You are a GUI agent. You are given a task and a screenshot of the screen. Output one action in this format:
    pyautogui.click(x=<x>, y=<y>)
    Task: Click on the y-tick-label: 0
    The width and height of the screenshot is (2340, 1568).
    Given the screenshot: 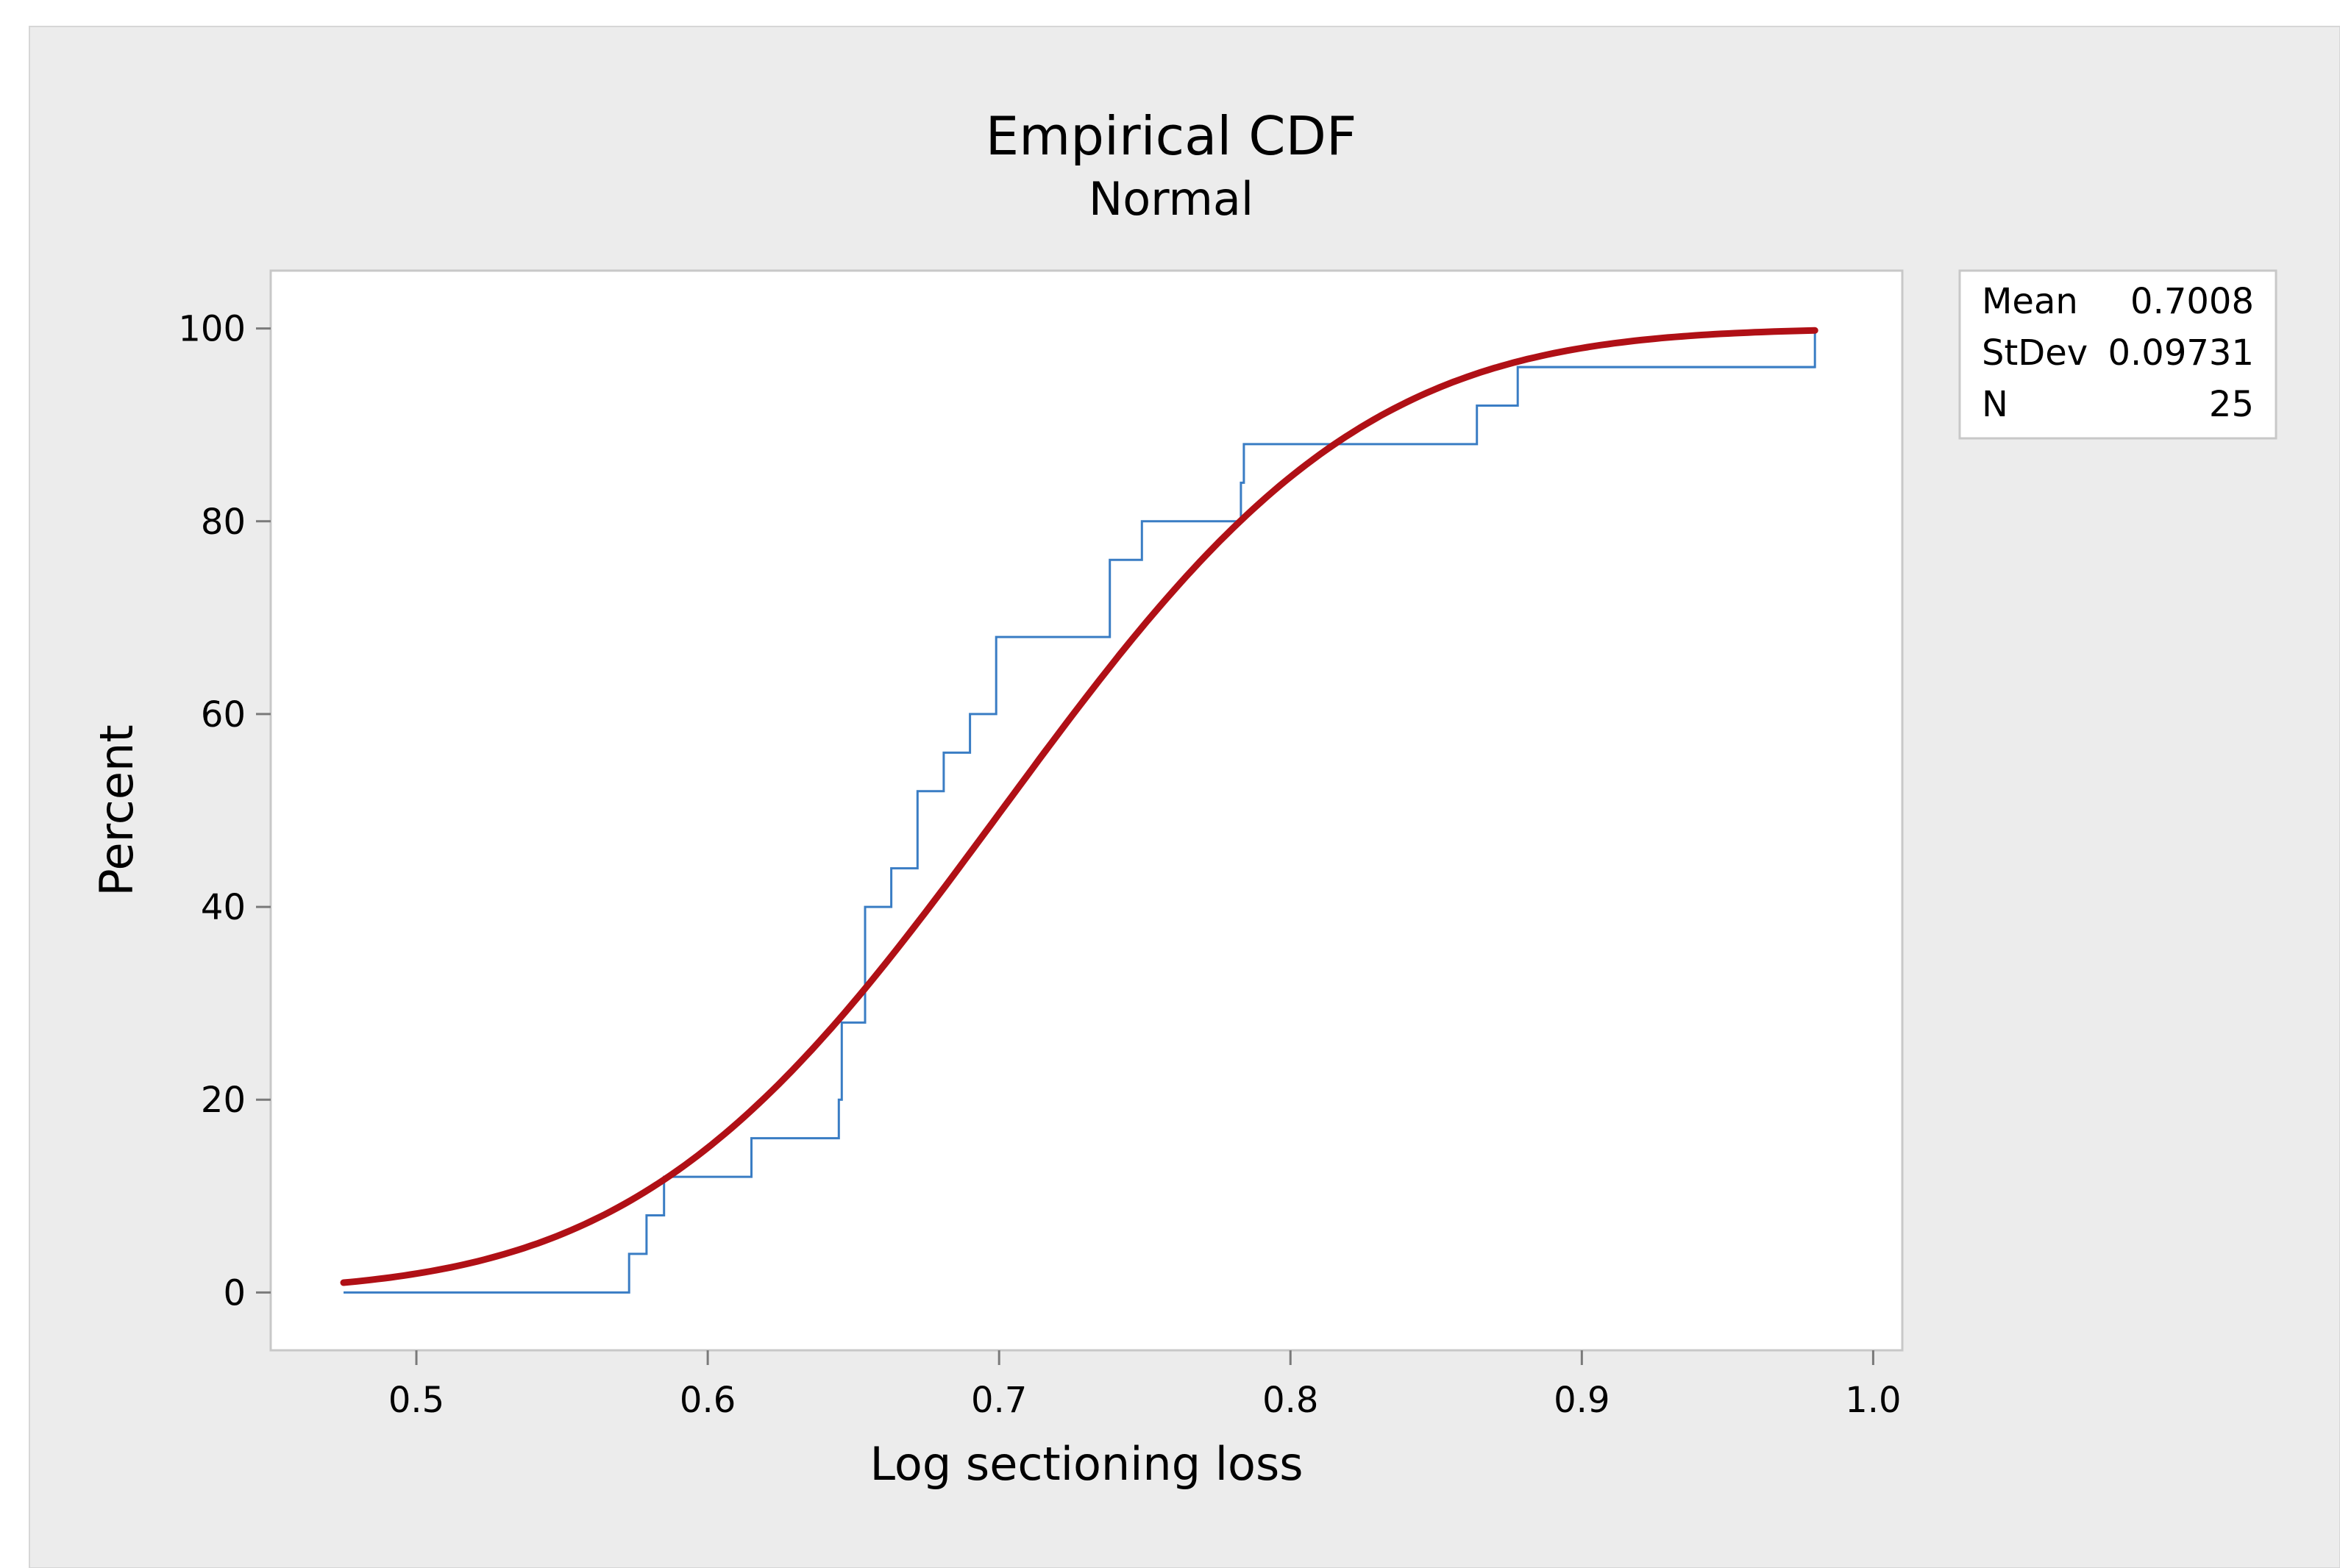 What is the action you would take?
    pyautogui.click(x=234, y=1293)
    